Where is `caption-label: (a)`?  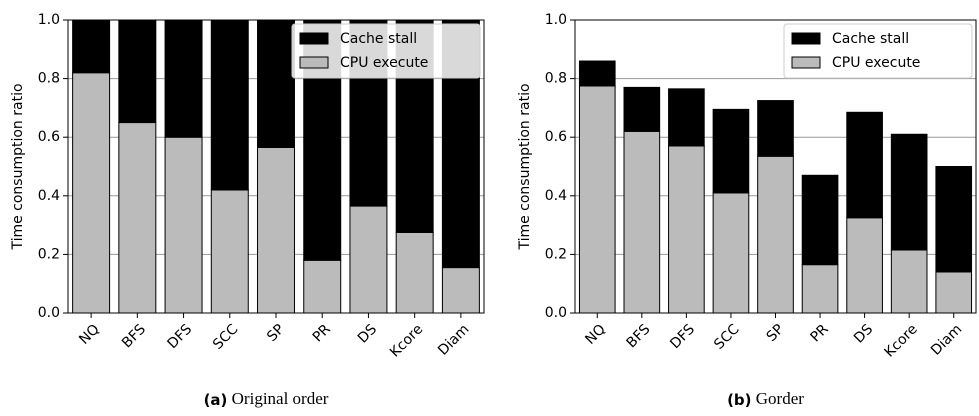
caption-label: (a) is located at coordinates (216, 400).